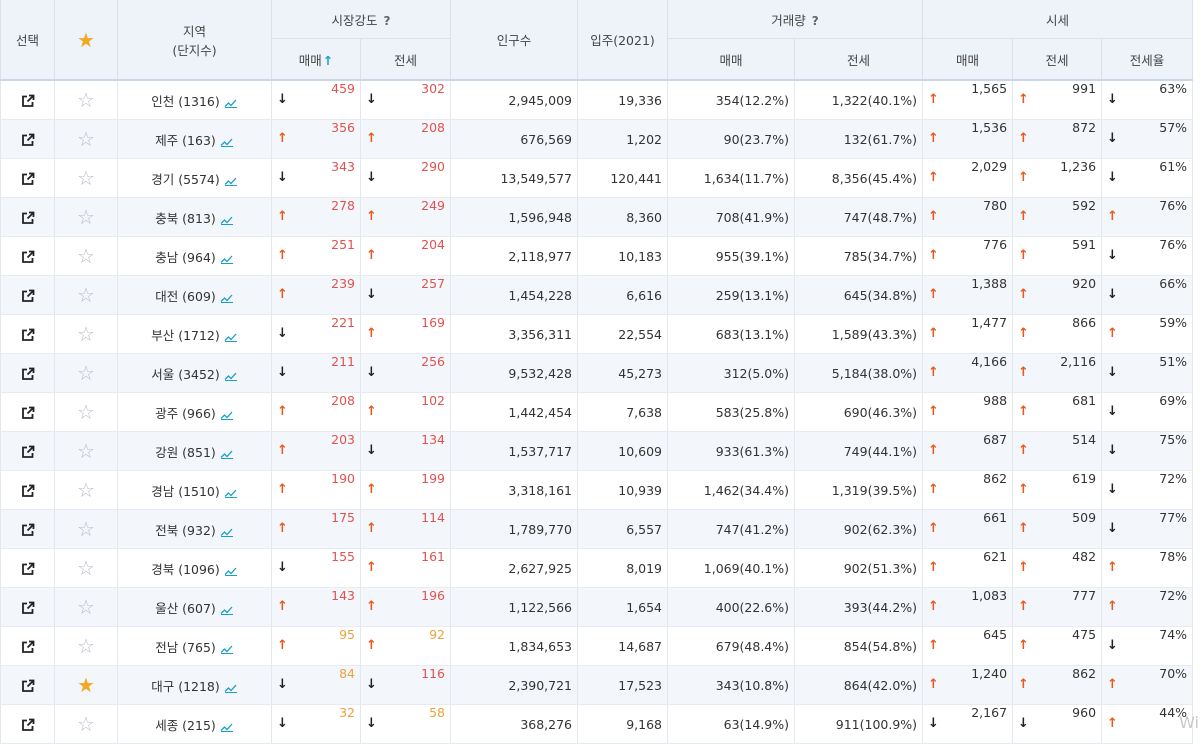 The image size is (1201, 744). I want to click on region-name: 충북 (813), so click(185, 218).